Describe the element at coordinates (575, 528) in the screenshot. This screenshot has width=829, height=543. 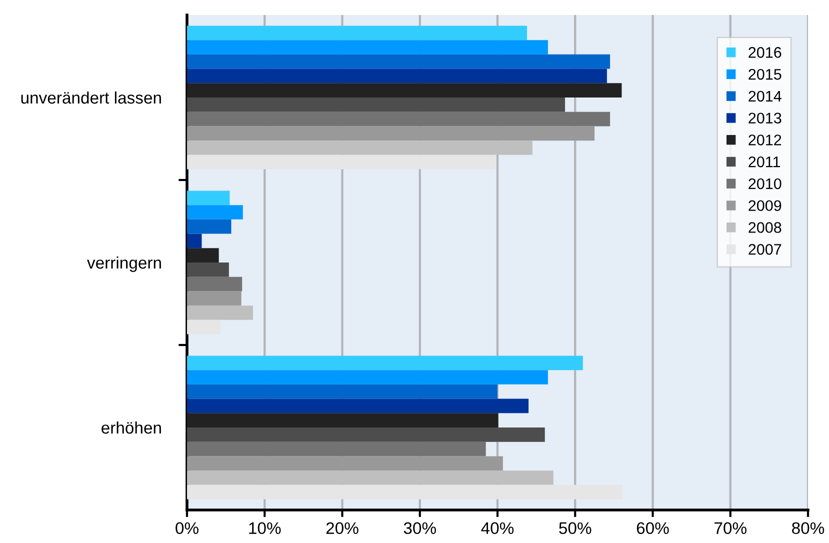
I see `x-tick-label: 50%` at that location.